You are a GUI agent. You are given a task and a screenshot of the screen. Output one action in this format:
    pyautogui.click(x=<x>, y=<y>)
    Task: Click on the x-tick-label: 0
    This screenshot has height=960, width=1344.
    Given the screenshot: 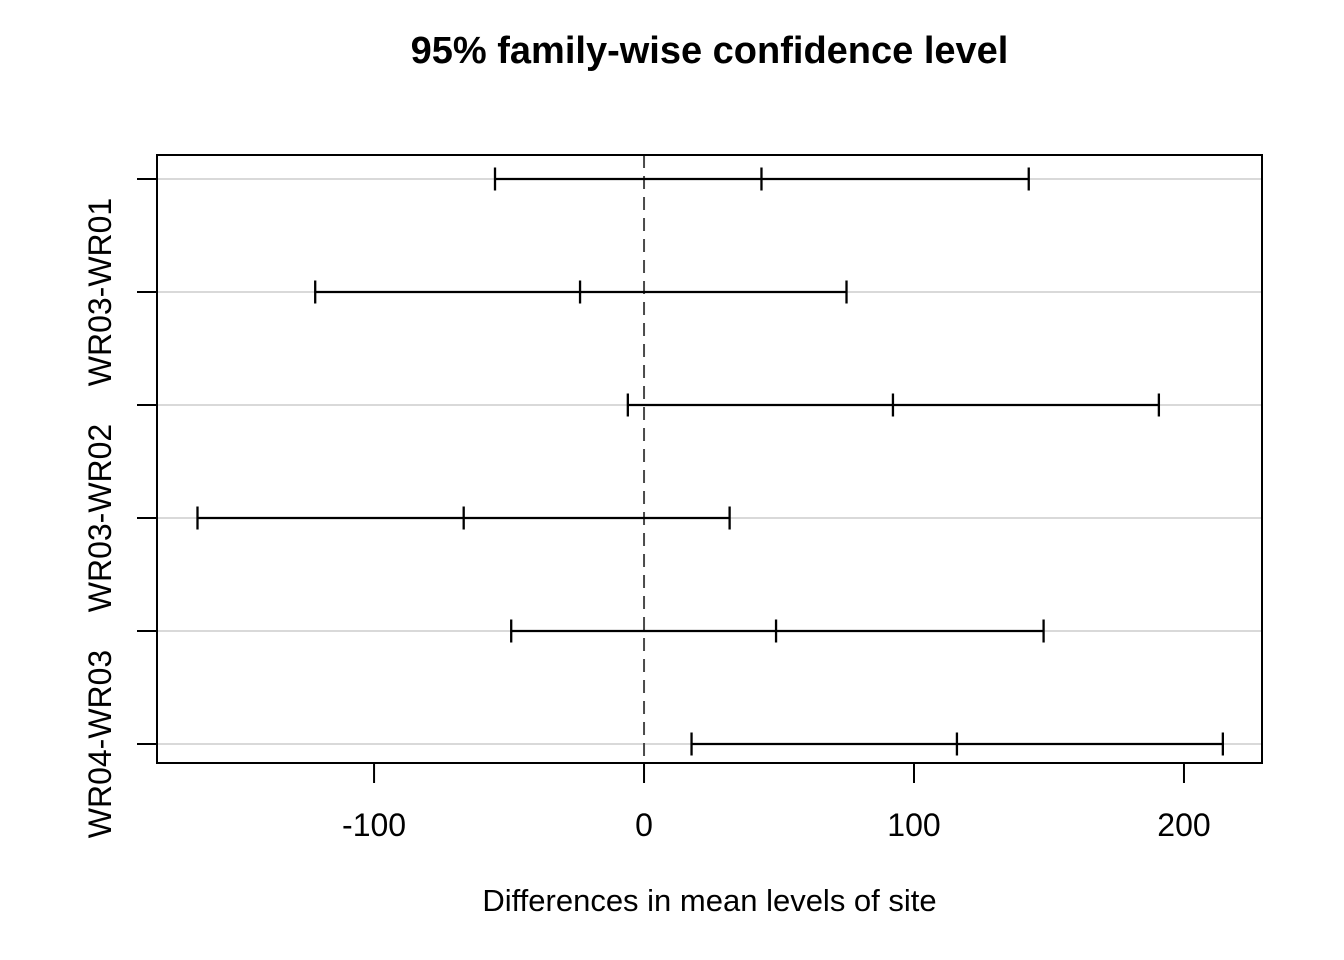 What is the action you would take?
    pyautogui.click(x=644, y=825)
    